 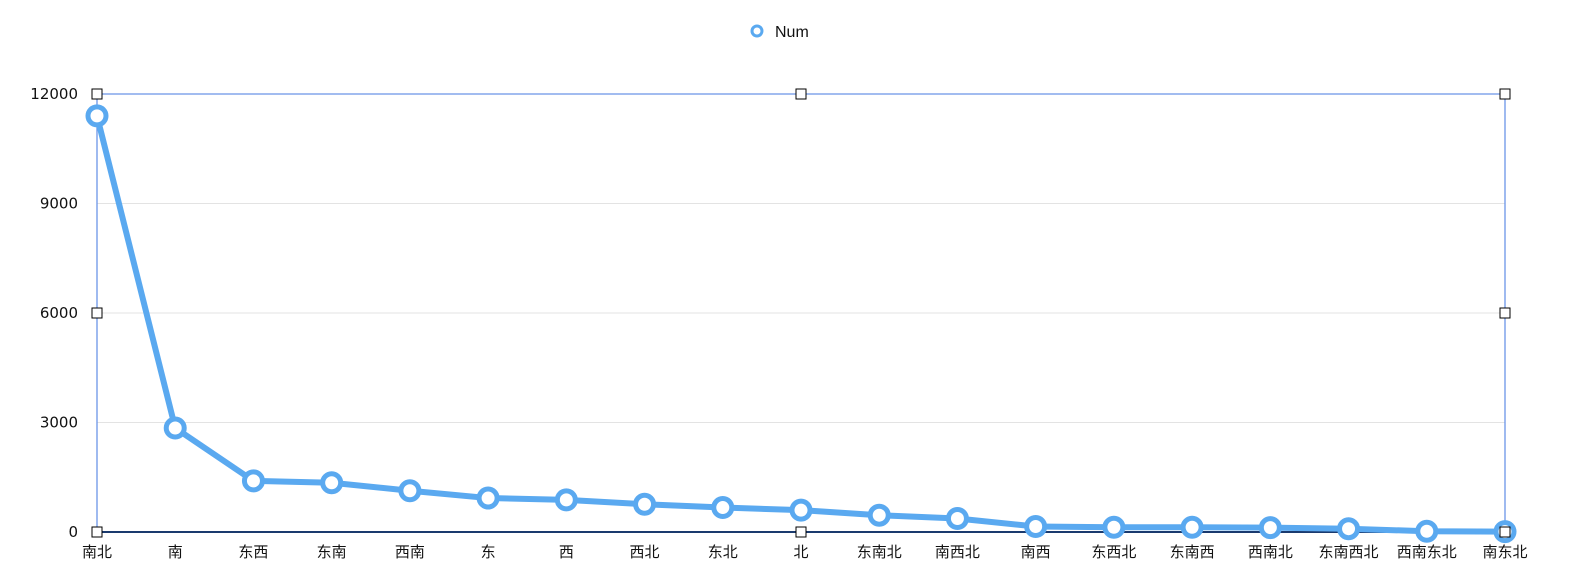 I want to click on x-tick-label: 南西北, so click(x=957, y=552).